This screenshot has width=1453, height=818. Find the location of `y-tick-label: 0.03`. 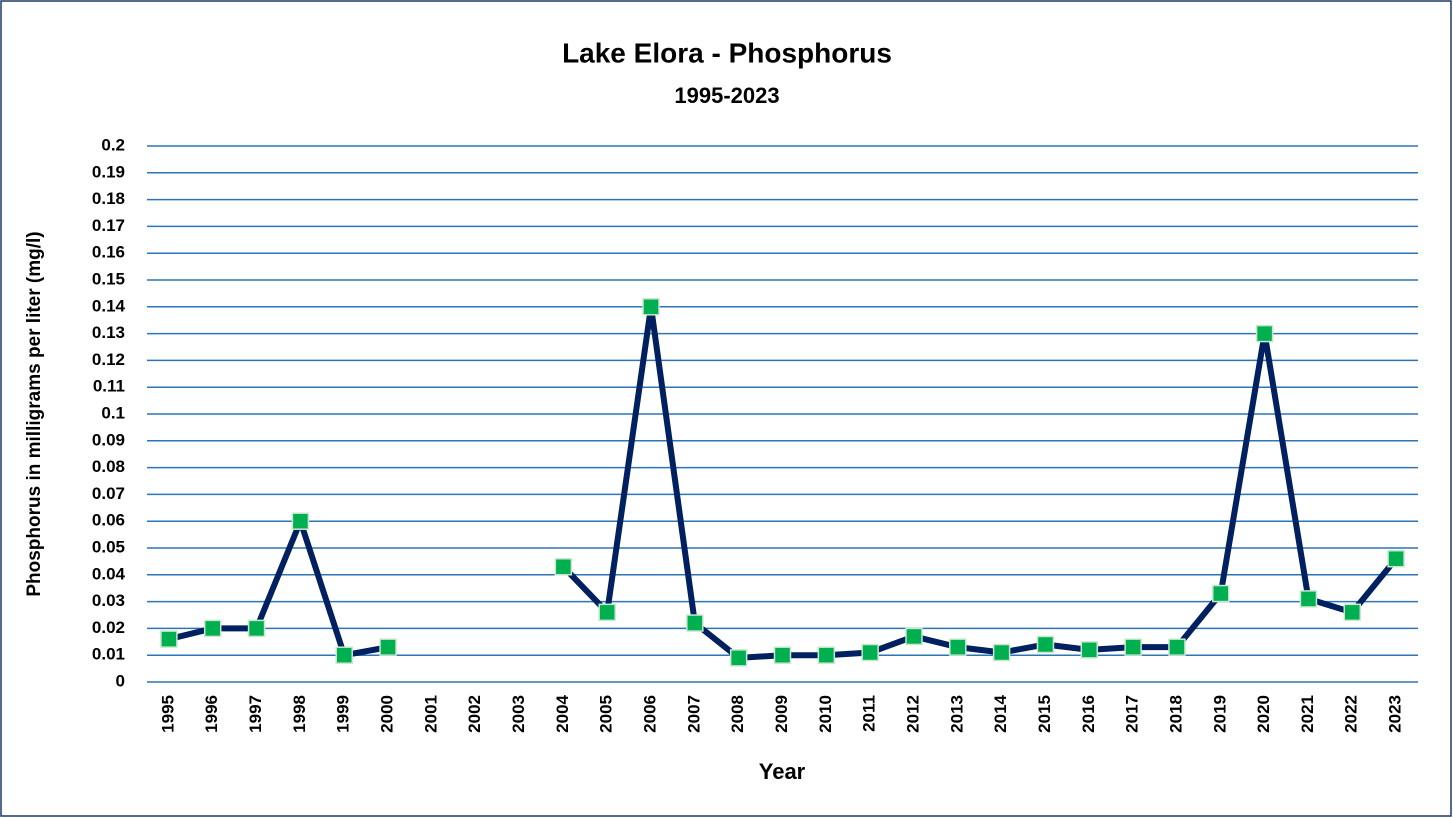

y-tick-label: 0.03 is located at coordinates (108, 600).